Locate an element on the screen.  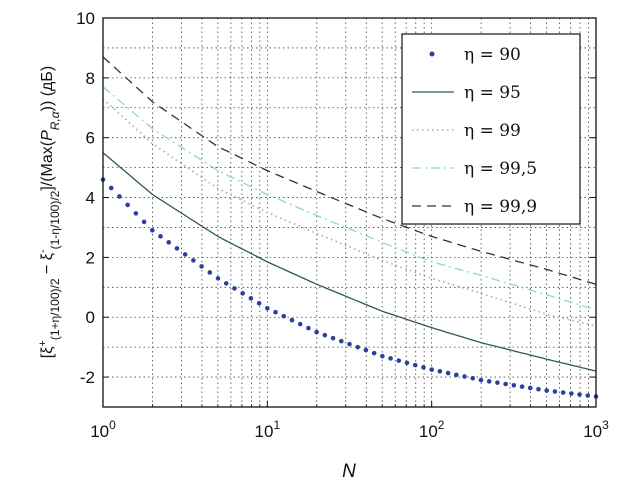
legend-label: η = 99,9 is located at coordinates (500, 207).